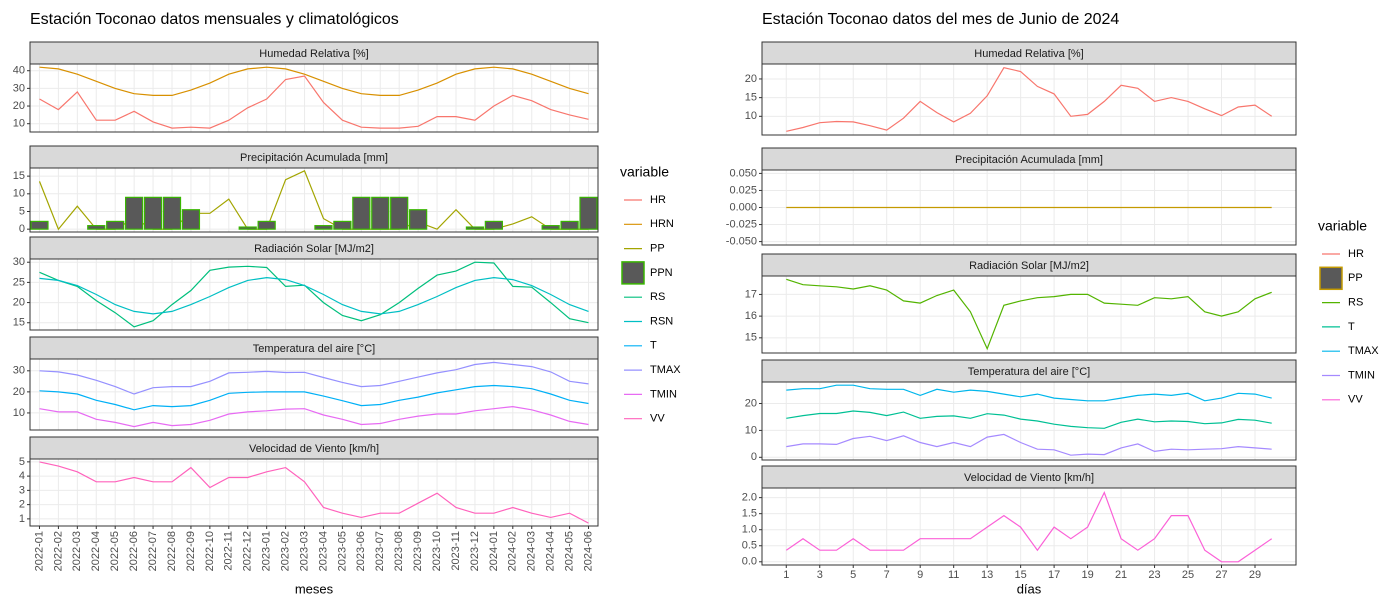  I want to click on y-tick-label: 17, so click(751, 294).